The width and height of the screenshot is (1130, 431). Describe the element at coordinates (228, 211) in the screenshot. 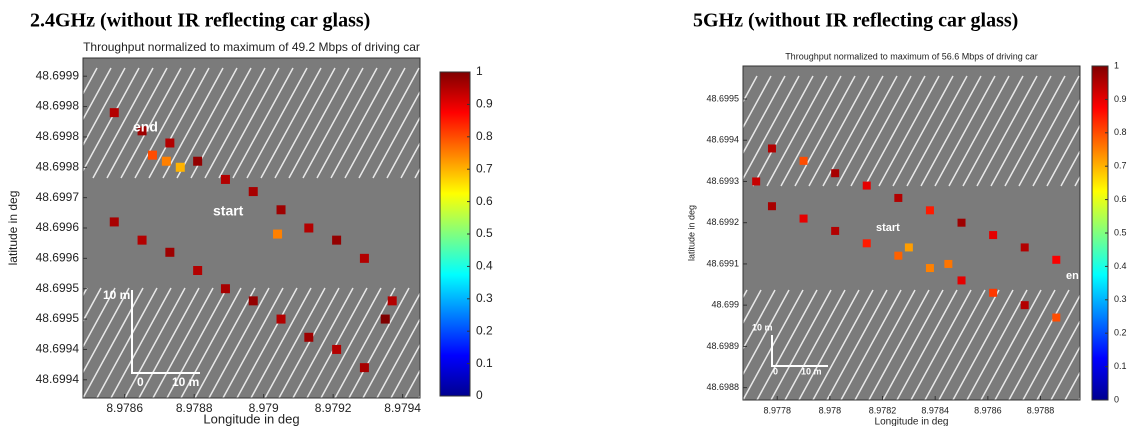

I see `annotation: start` at that location.